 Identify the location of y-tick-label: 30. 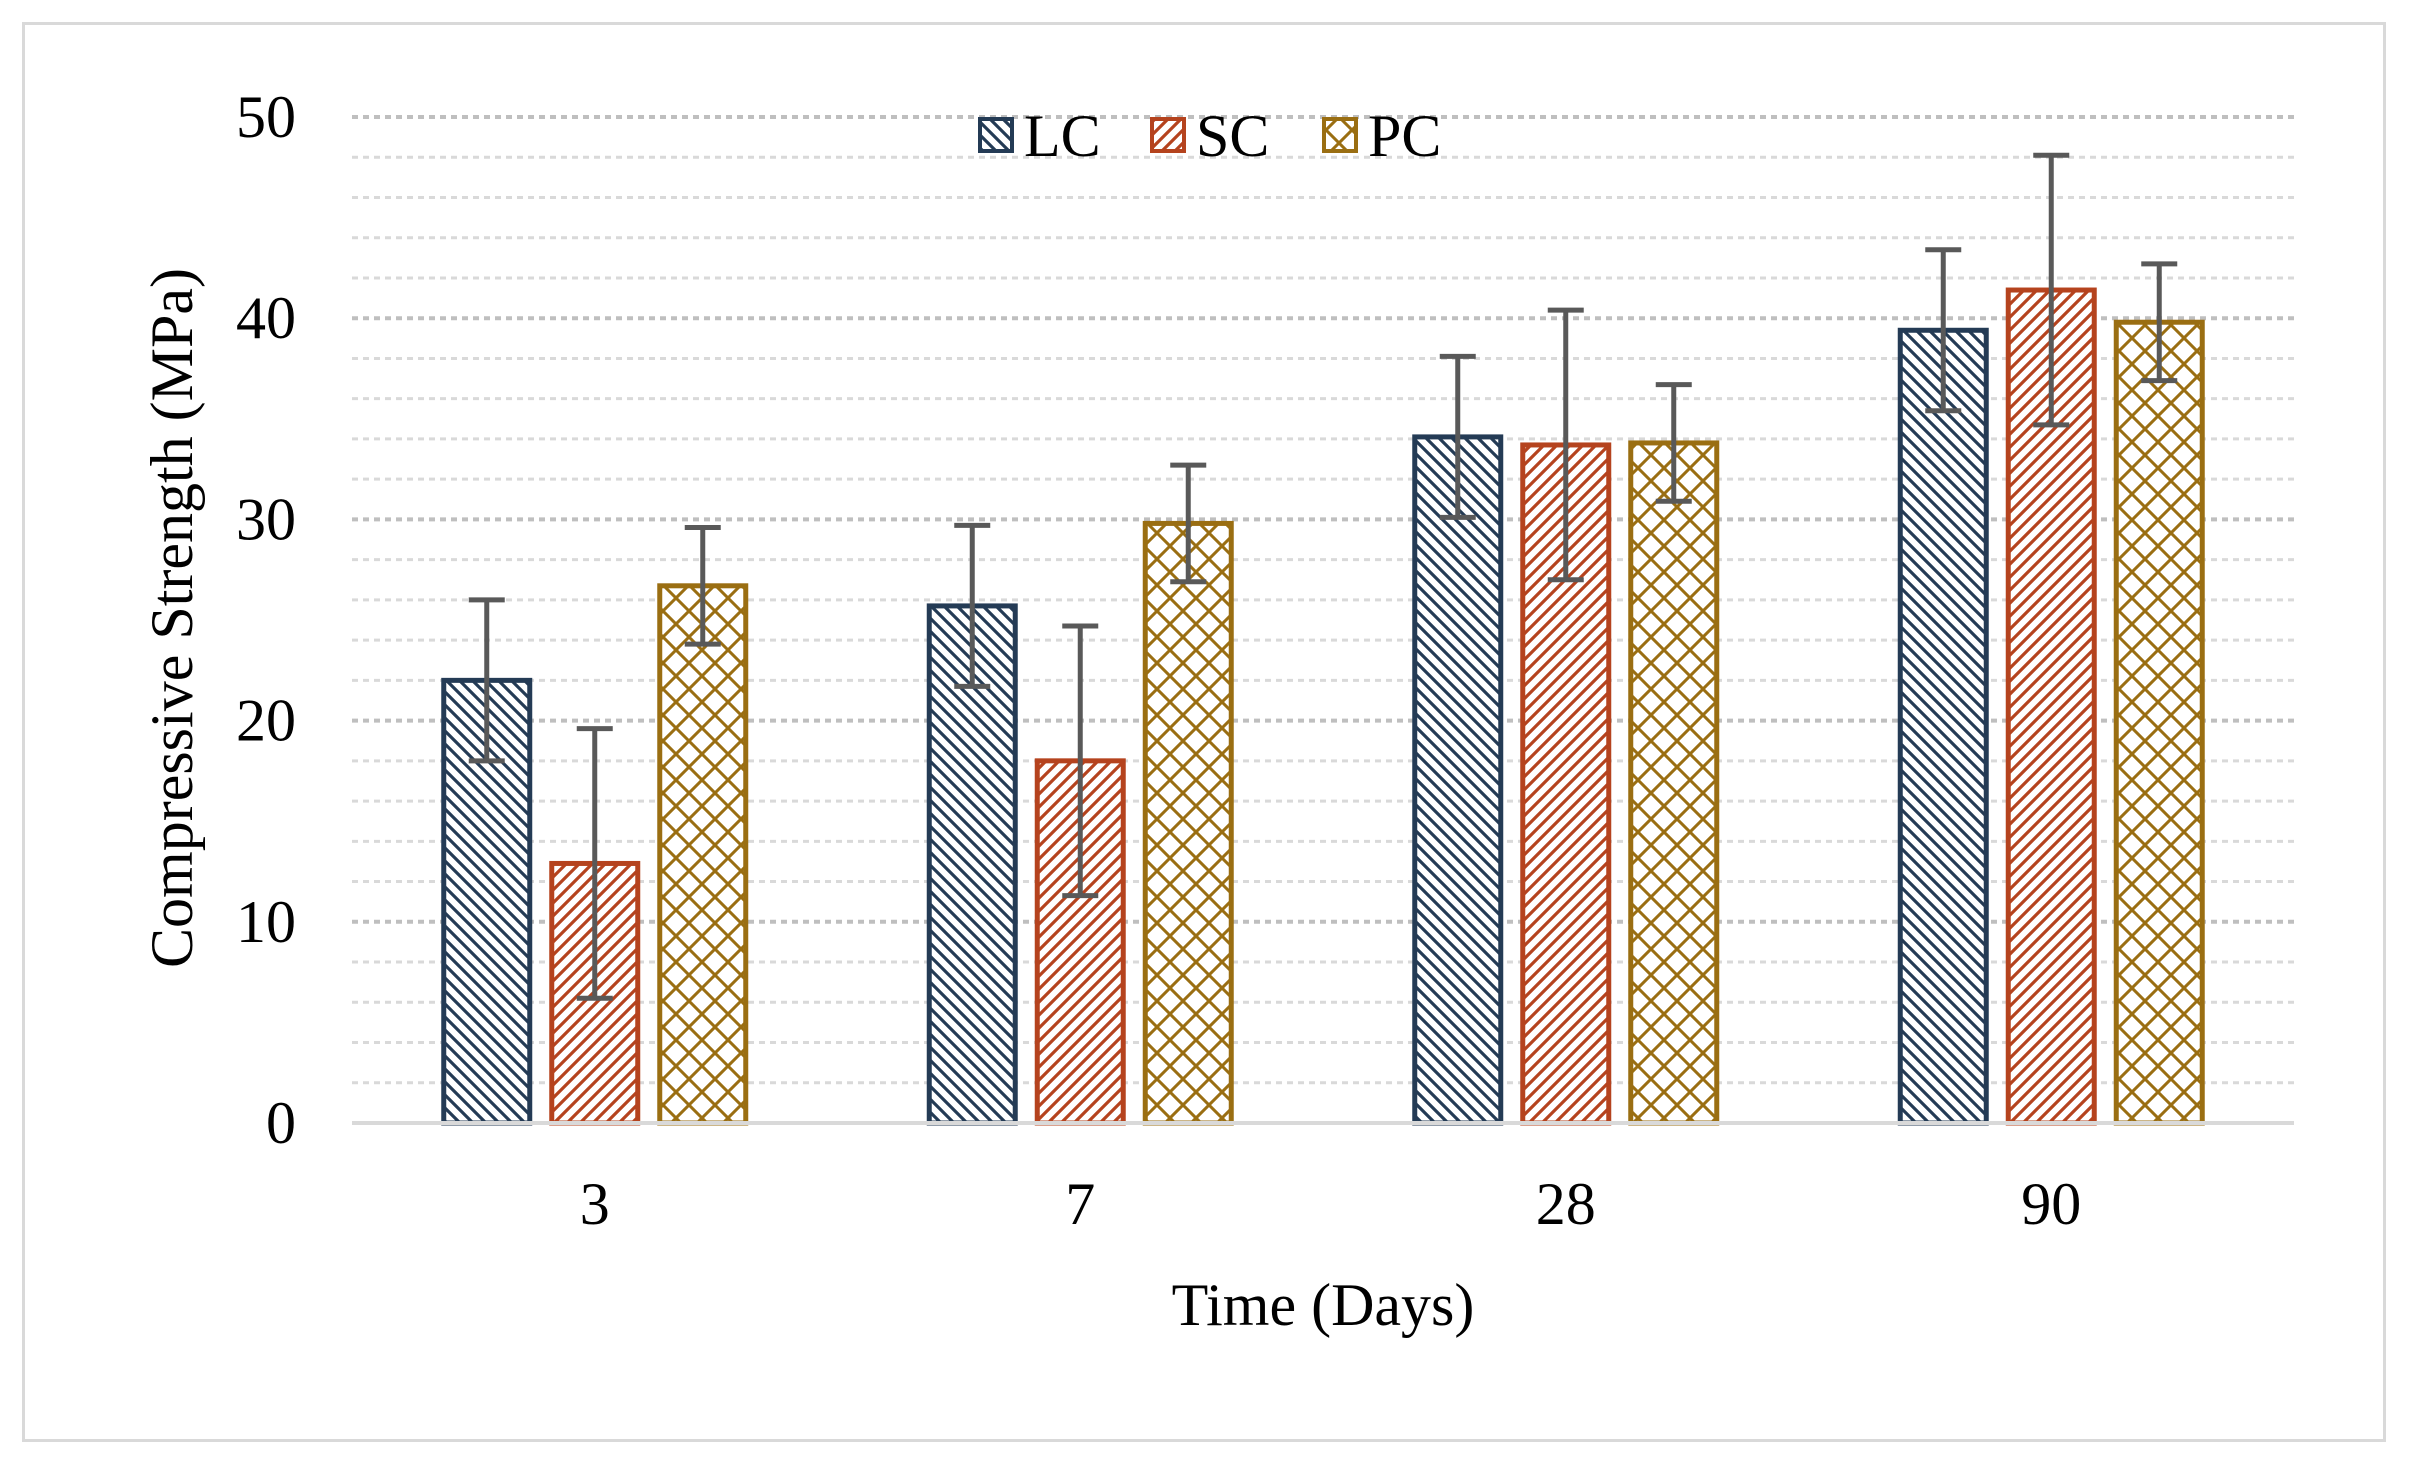
(266, 519).